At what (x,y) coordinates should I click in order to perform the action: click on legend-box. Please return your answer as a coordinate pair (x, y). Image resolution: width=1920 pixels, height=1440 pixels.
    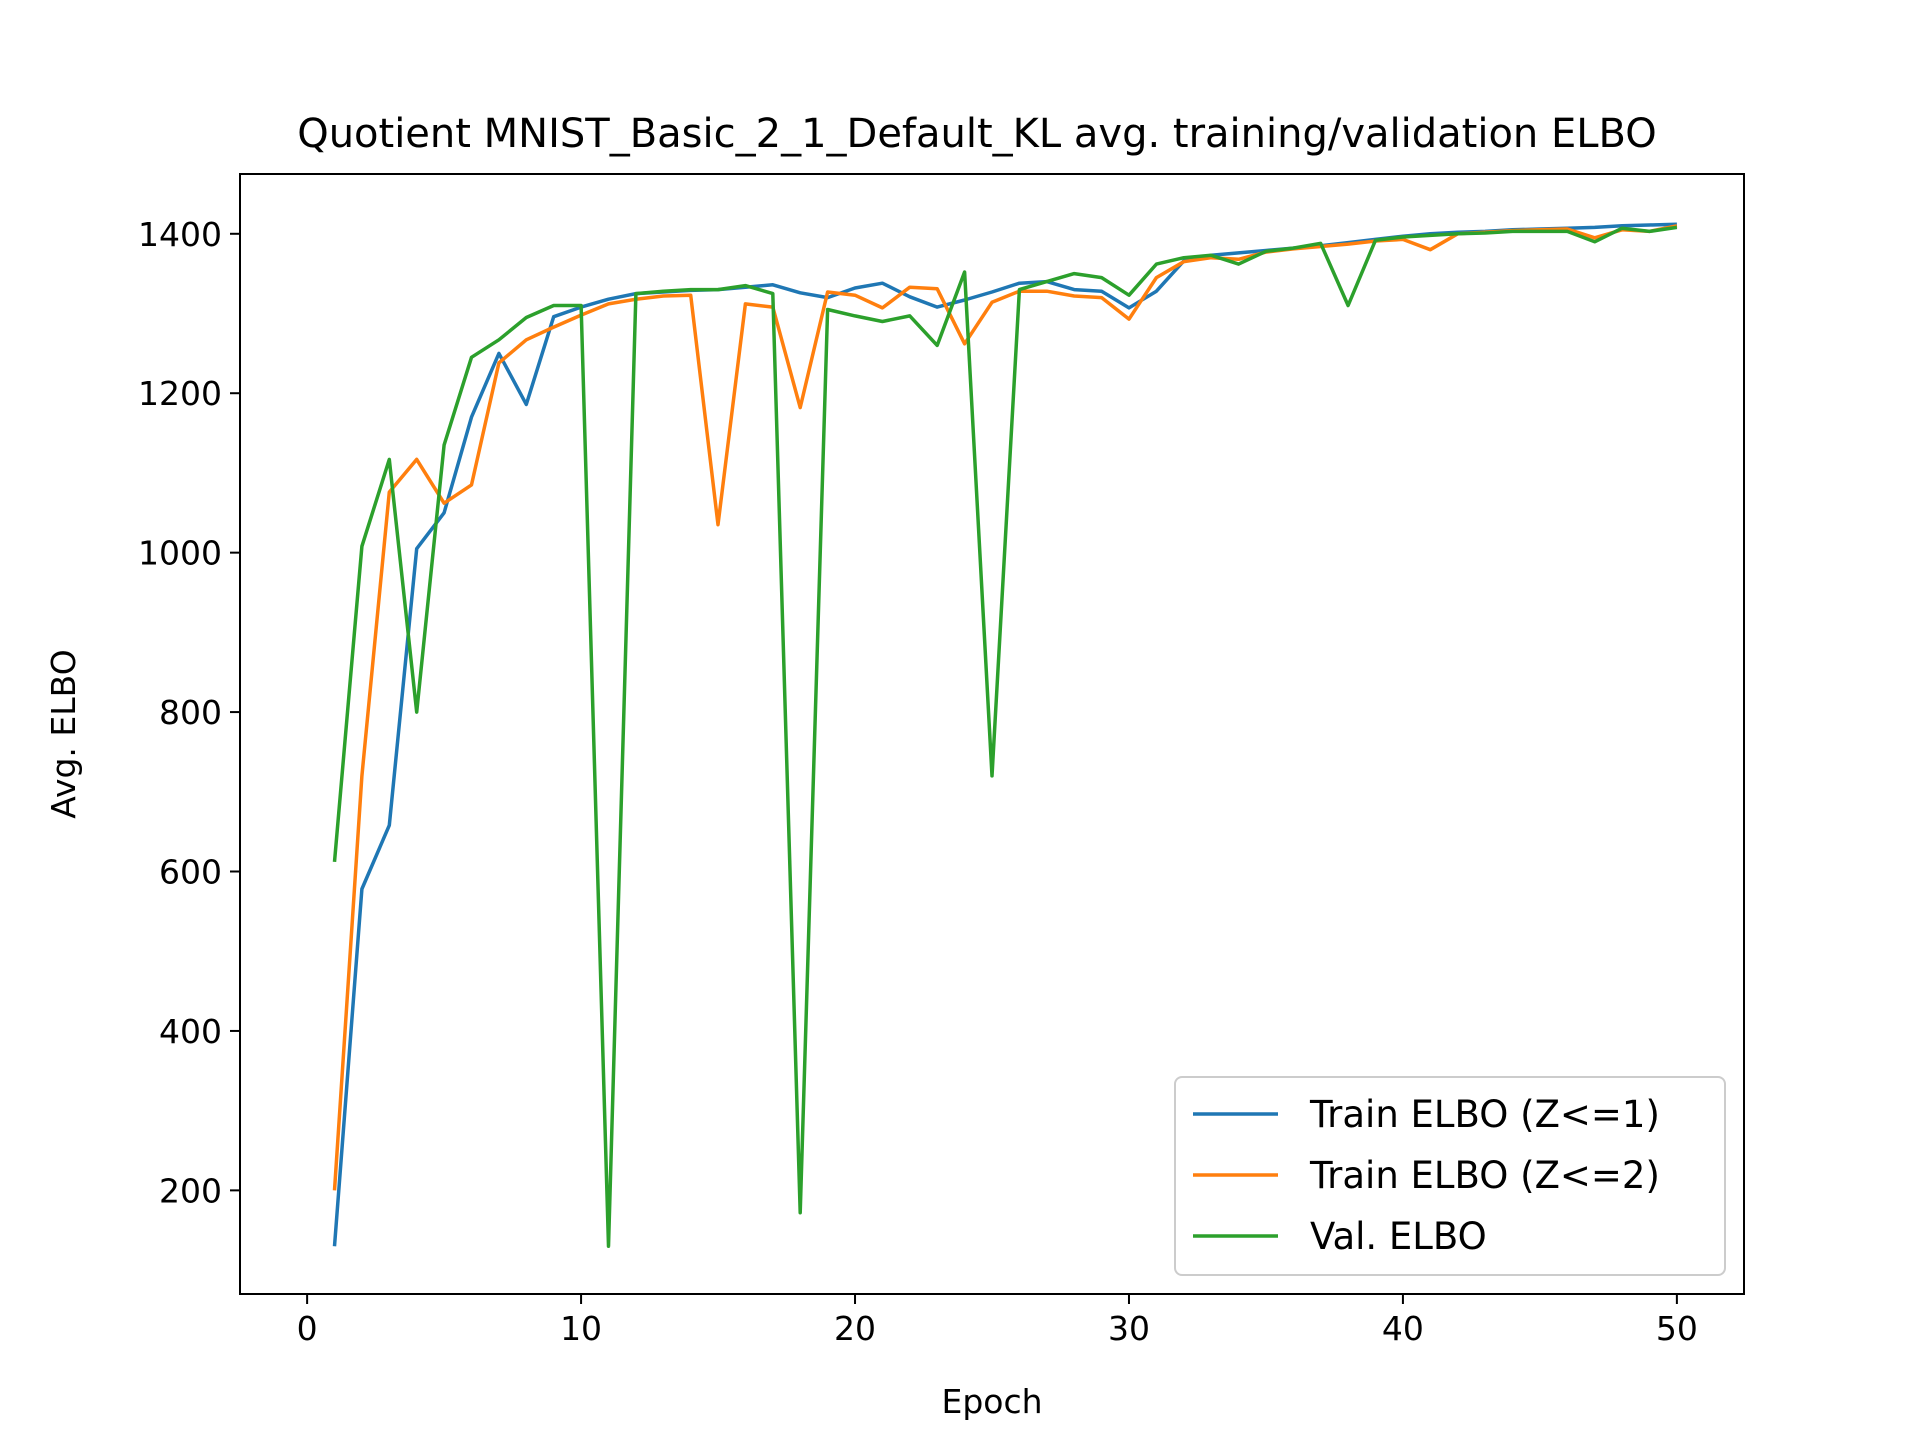
    Looking at the image, I should click on (1450, 1176).